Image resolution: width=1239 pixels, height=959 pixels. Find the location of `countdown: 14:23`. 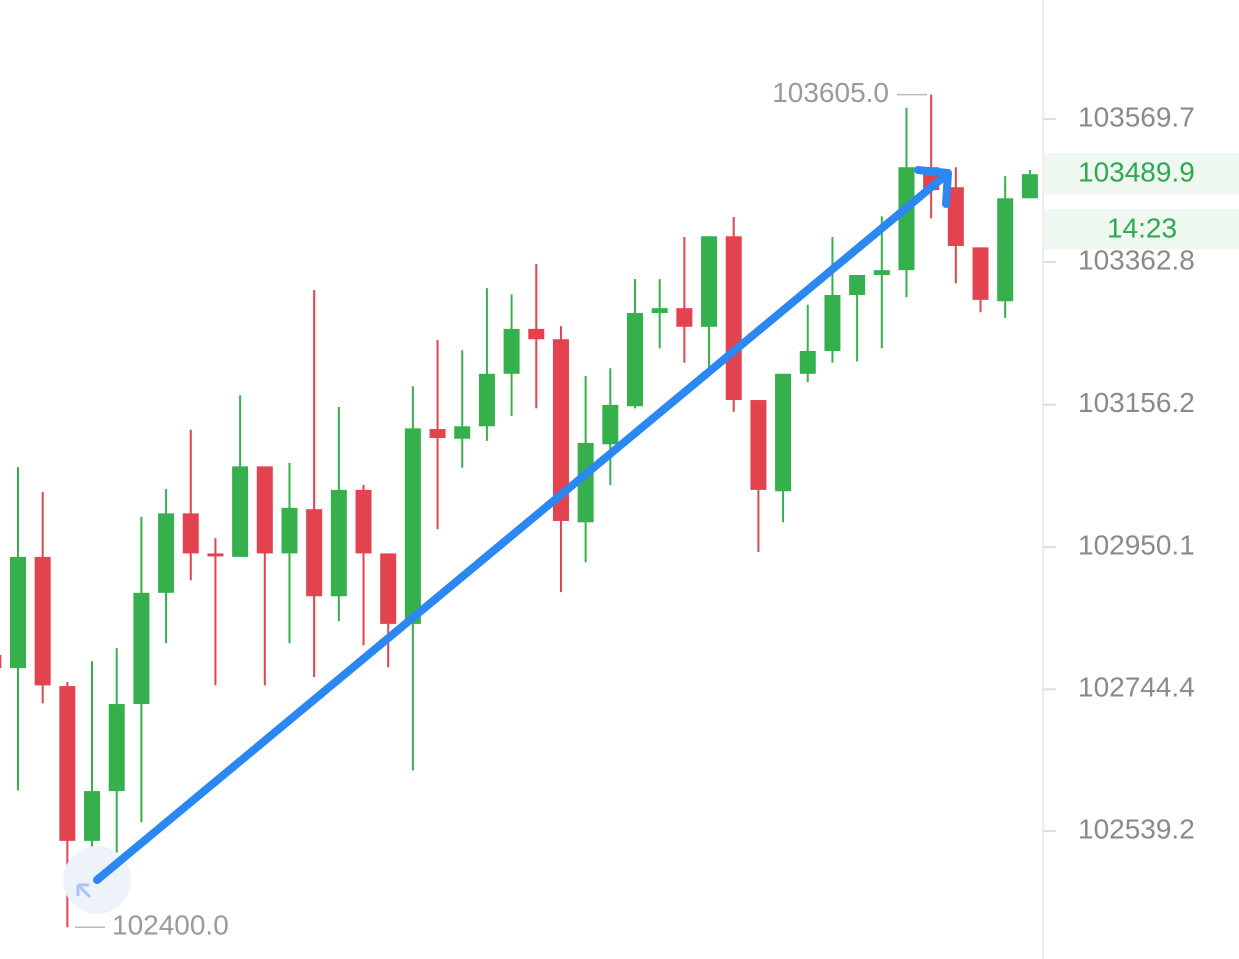

countdown: 14:23 is located at coordinates (1142, 228).